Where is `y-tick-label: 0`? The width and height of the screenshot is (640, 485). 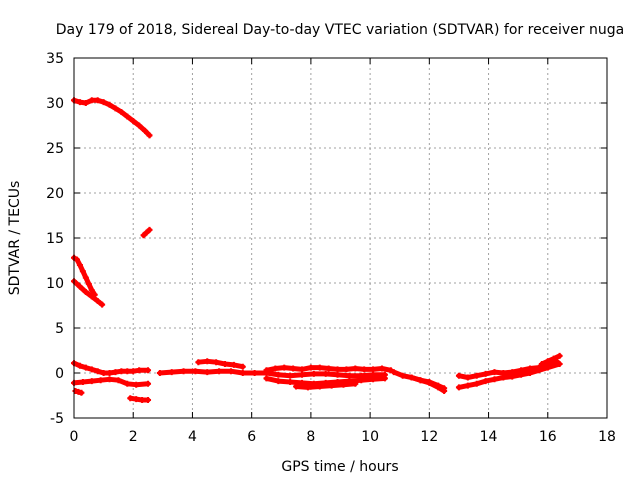 y-tick-label: 0 is located at coordinates (59, 374).